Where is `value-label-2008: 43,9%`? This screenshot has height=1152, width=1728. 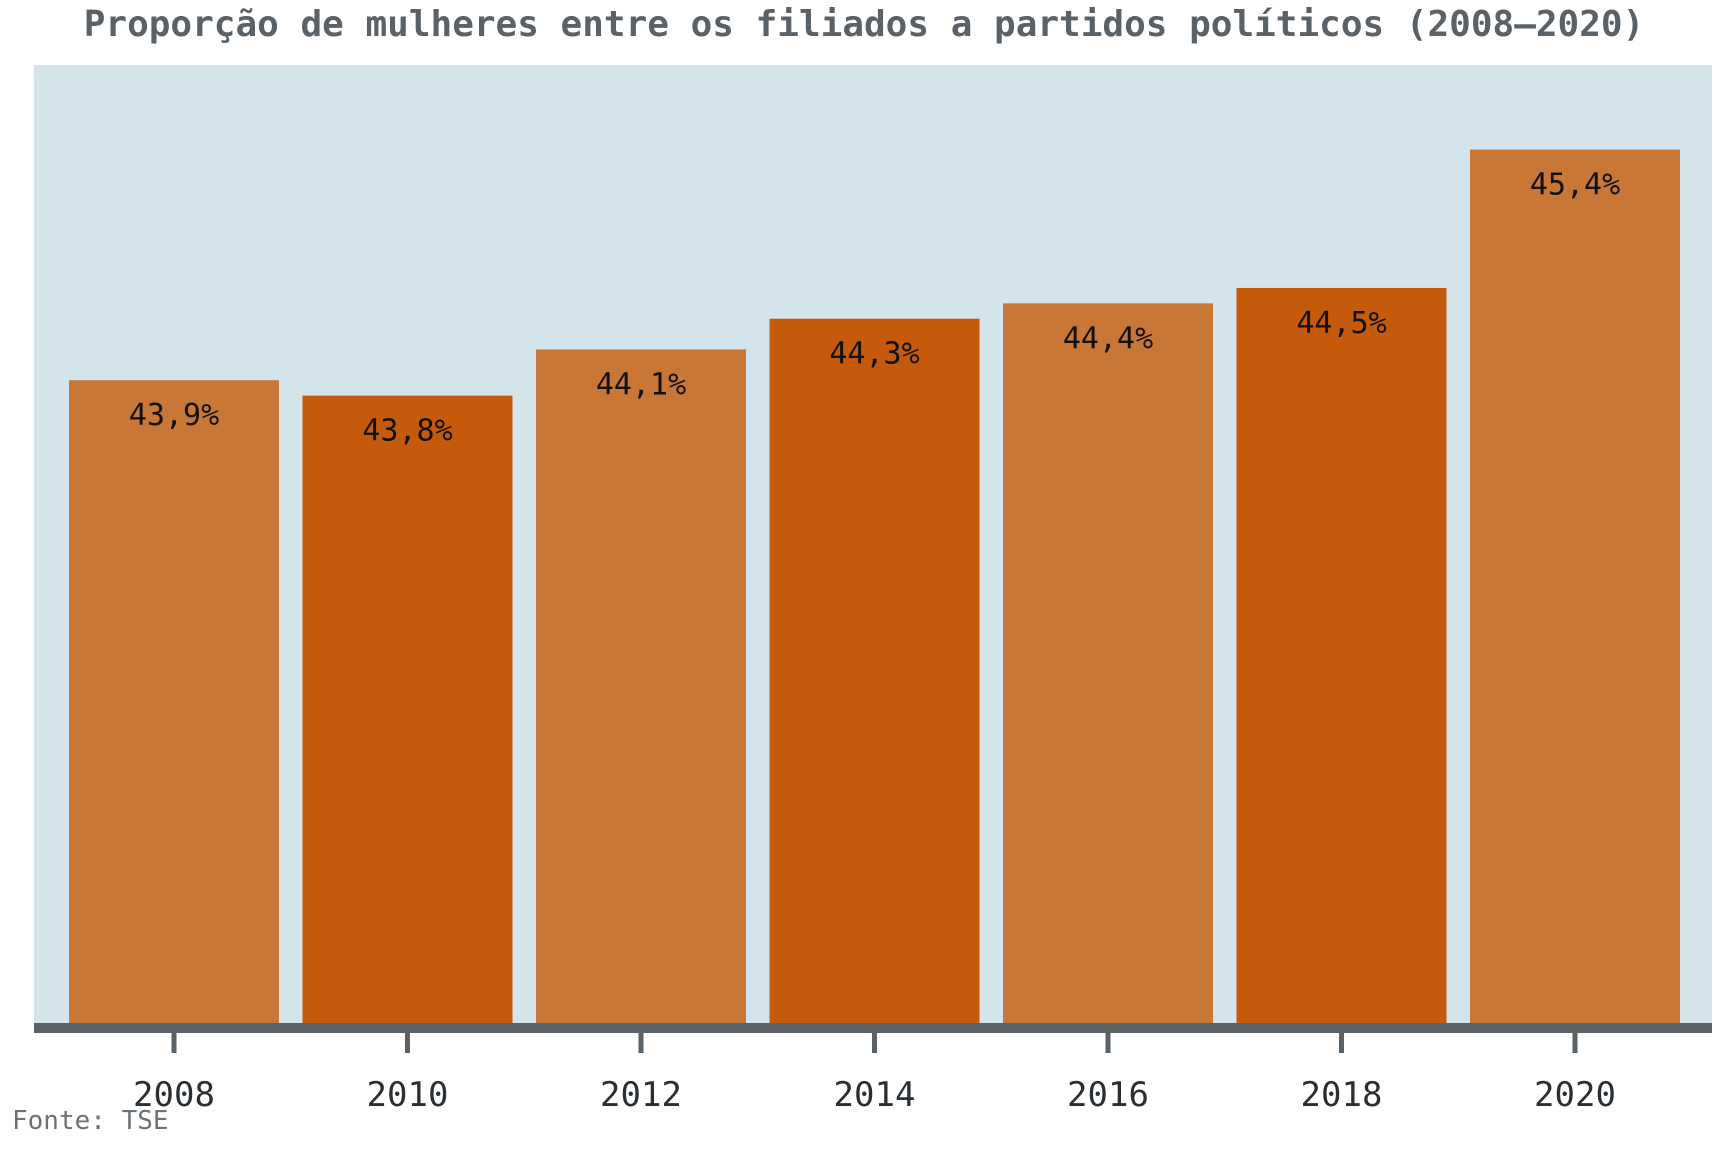
value-label-2008: 43,9% is located at coordinates (174, 415).